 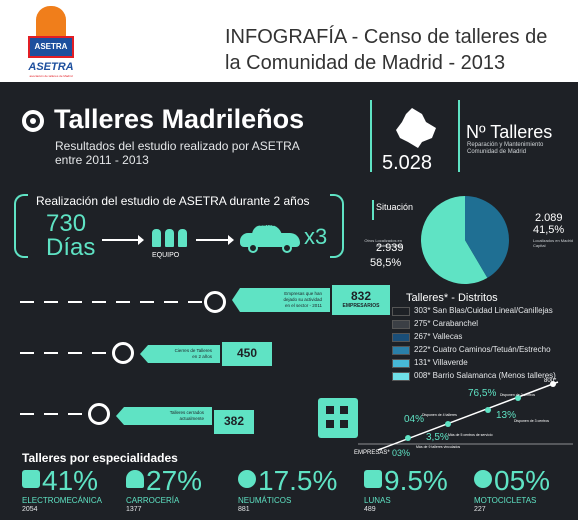 I want to click on especialidad-lunas: 9.5% LUNAS 489, so click(x=414, y=492).